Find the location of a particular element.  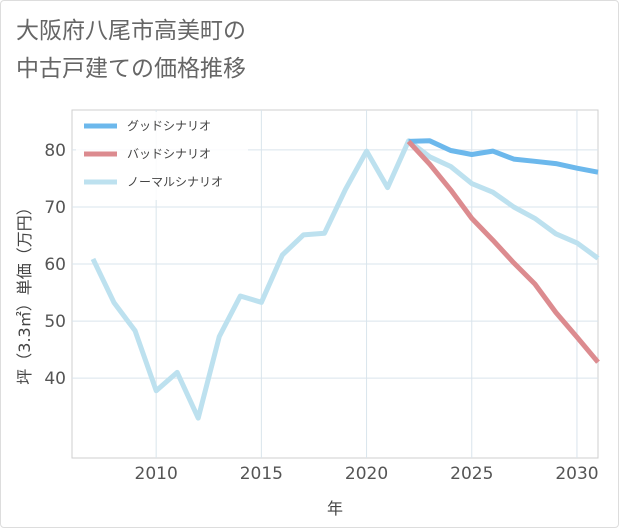

x-tick-labels: 2010 2015 2020 2025 2030 is located at coordinates (367, 474).